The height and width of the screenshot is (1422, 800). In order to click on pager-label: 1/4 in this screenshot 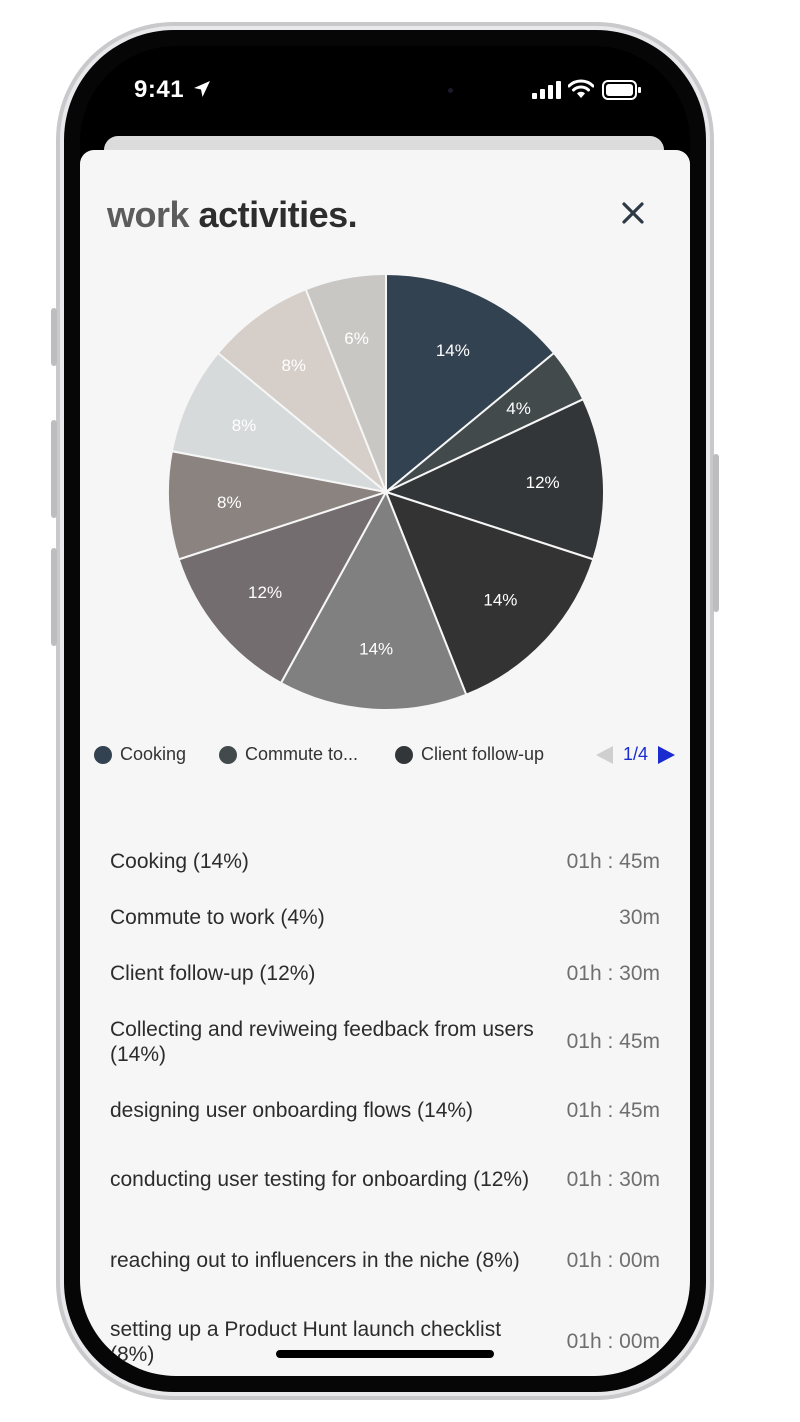, I will do `click(636, 754)`.